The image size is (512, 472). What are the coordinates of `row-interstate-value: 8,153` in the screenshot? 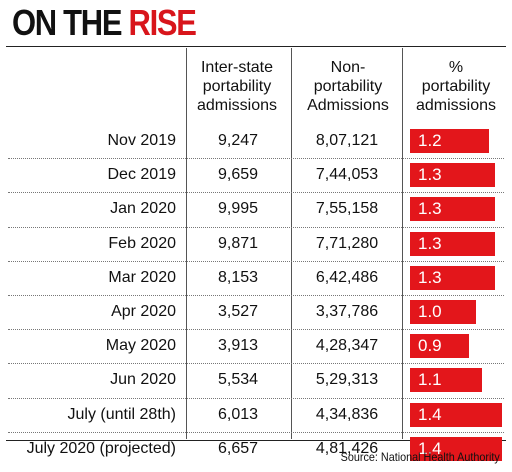 It's located at (238, 277).